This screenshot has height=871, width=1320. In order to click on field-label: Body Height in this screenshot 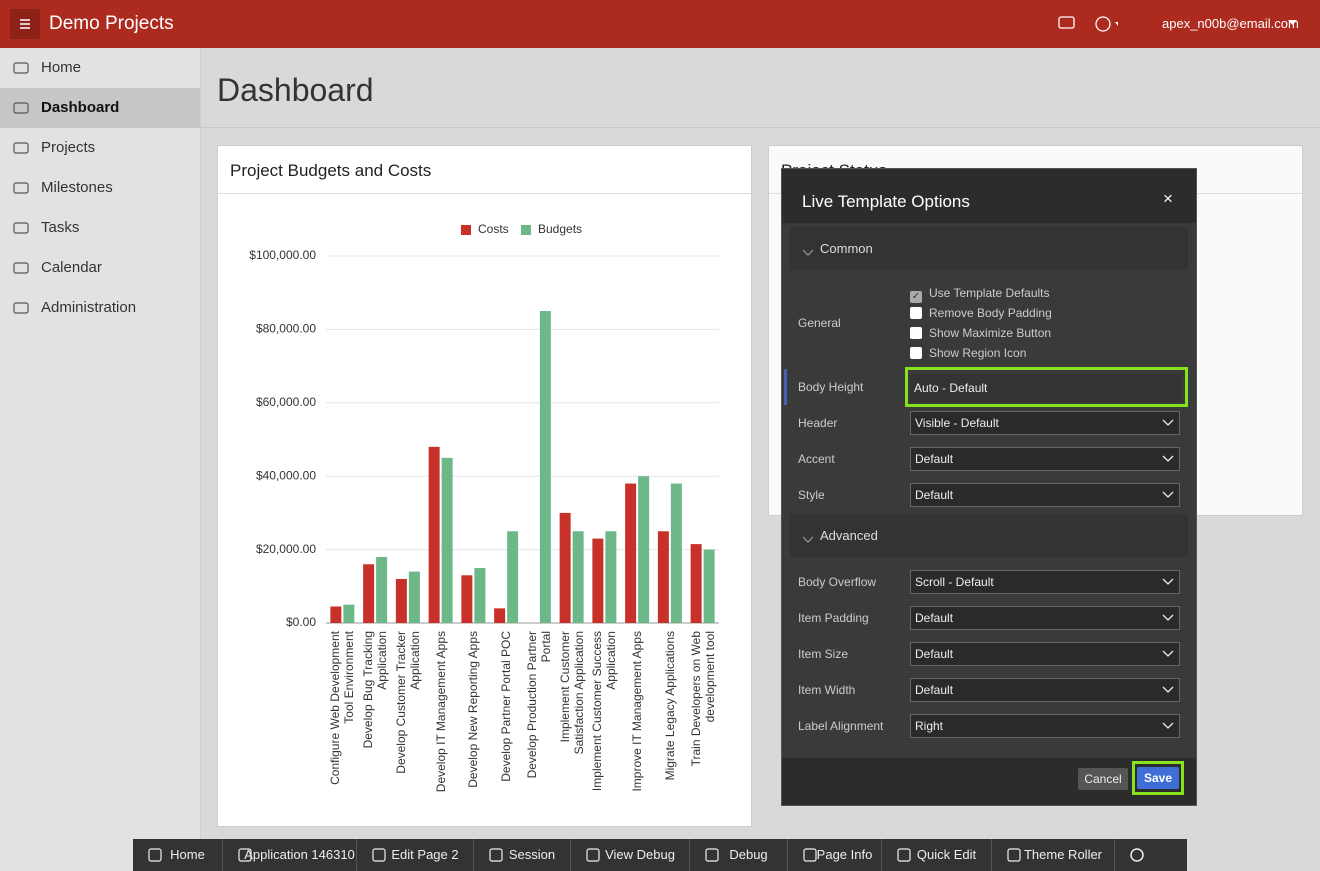, I will do `click(831, 387)`.